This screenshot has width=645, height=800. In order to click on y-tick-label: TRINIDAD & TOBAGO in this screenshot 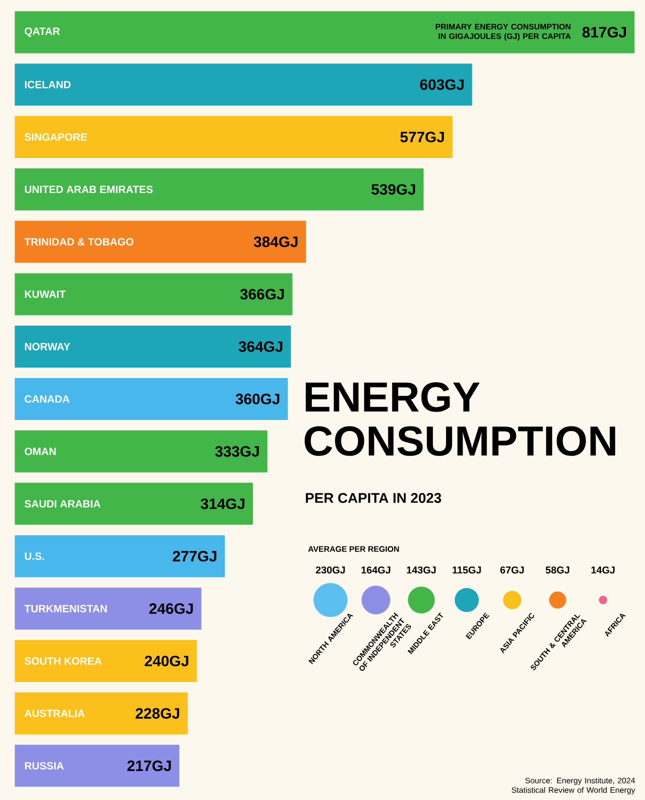, I will do `click(79, 242)`.